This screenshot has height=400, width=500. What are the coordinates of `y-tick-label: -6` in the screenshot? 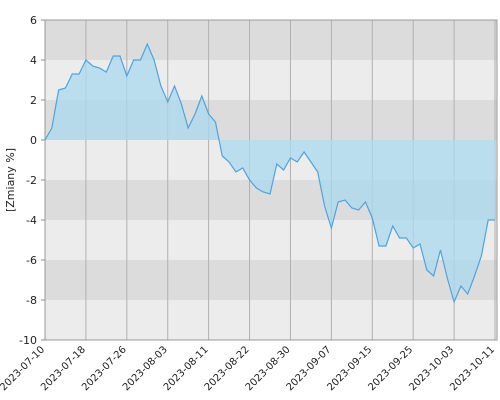 It's located at (31, 260).